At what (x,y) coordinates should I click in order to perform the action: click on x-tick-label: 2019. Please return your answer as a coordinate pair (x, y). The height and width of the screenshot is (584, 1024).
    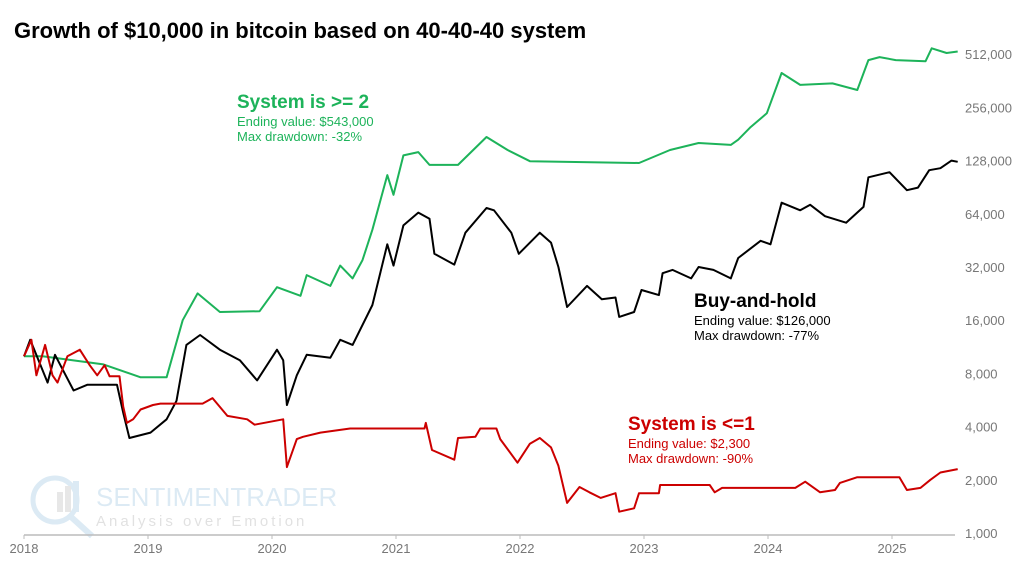
    Looking at the image, I should click on (148, 548).